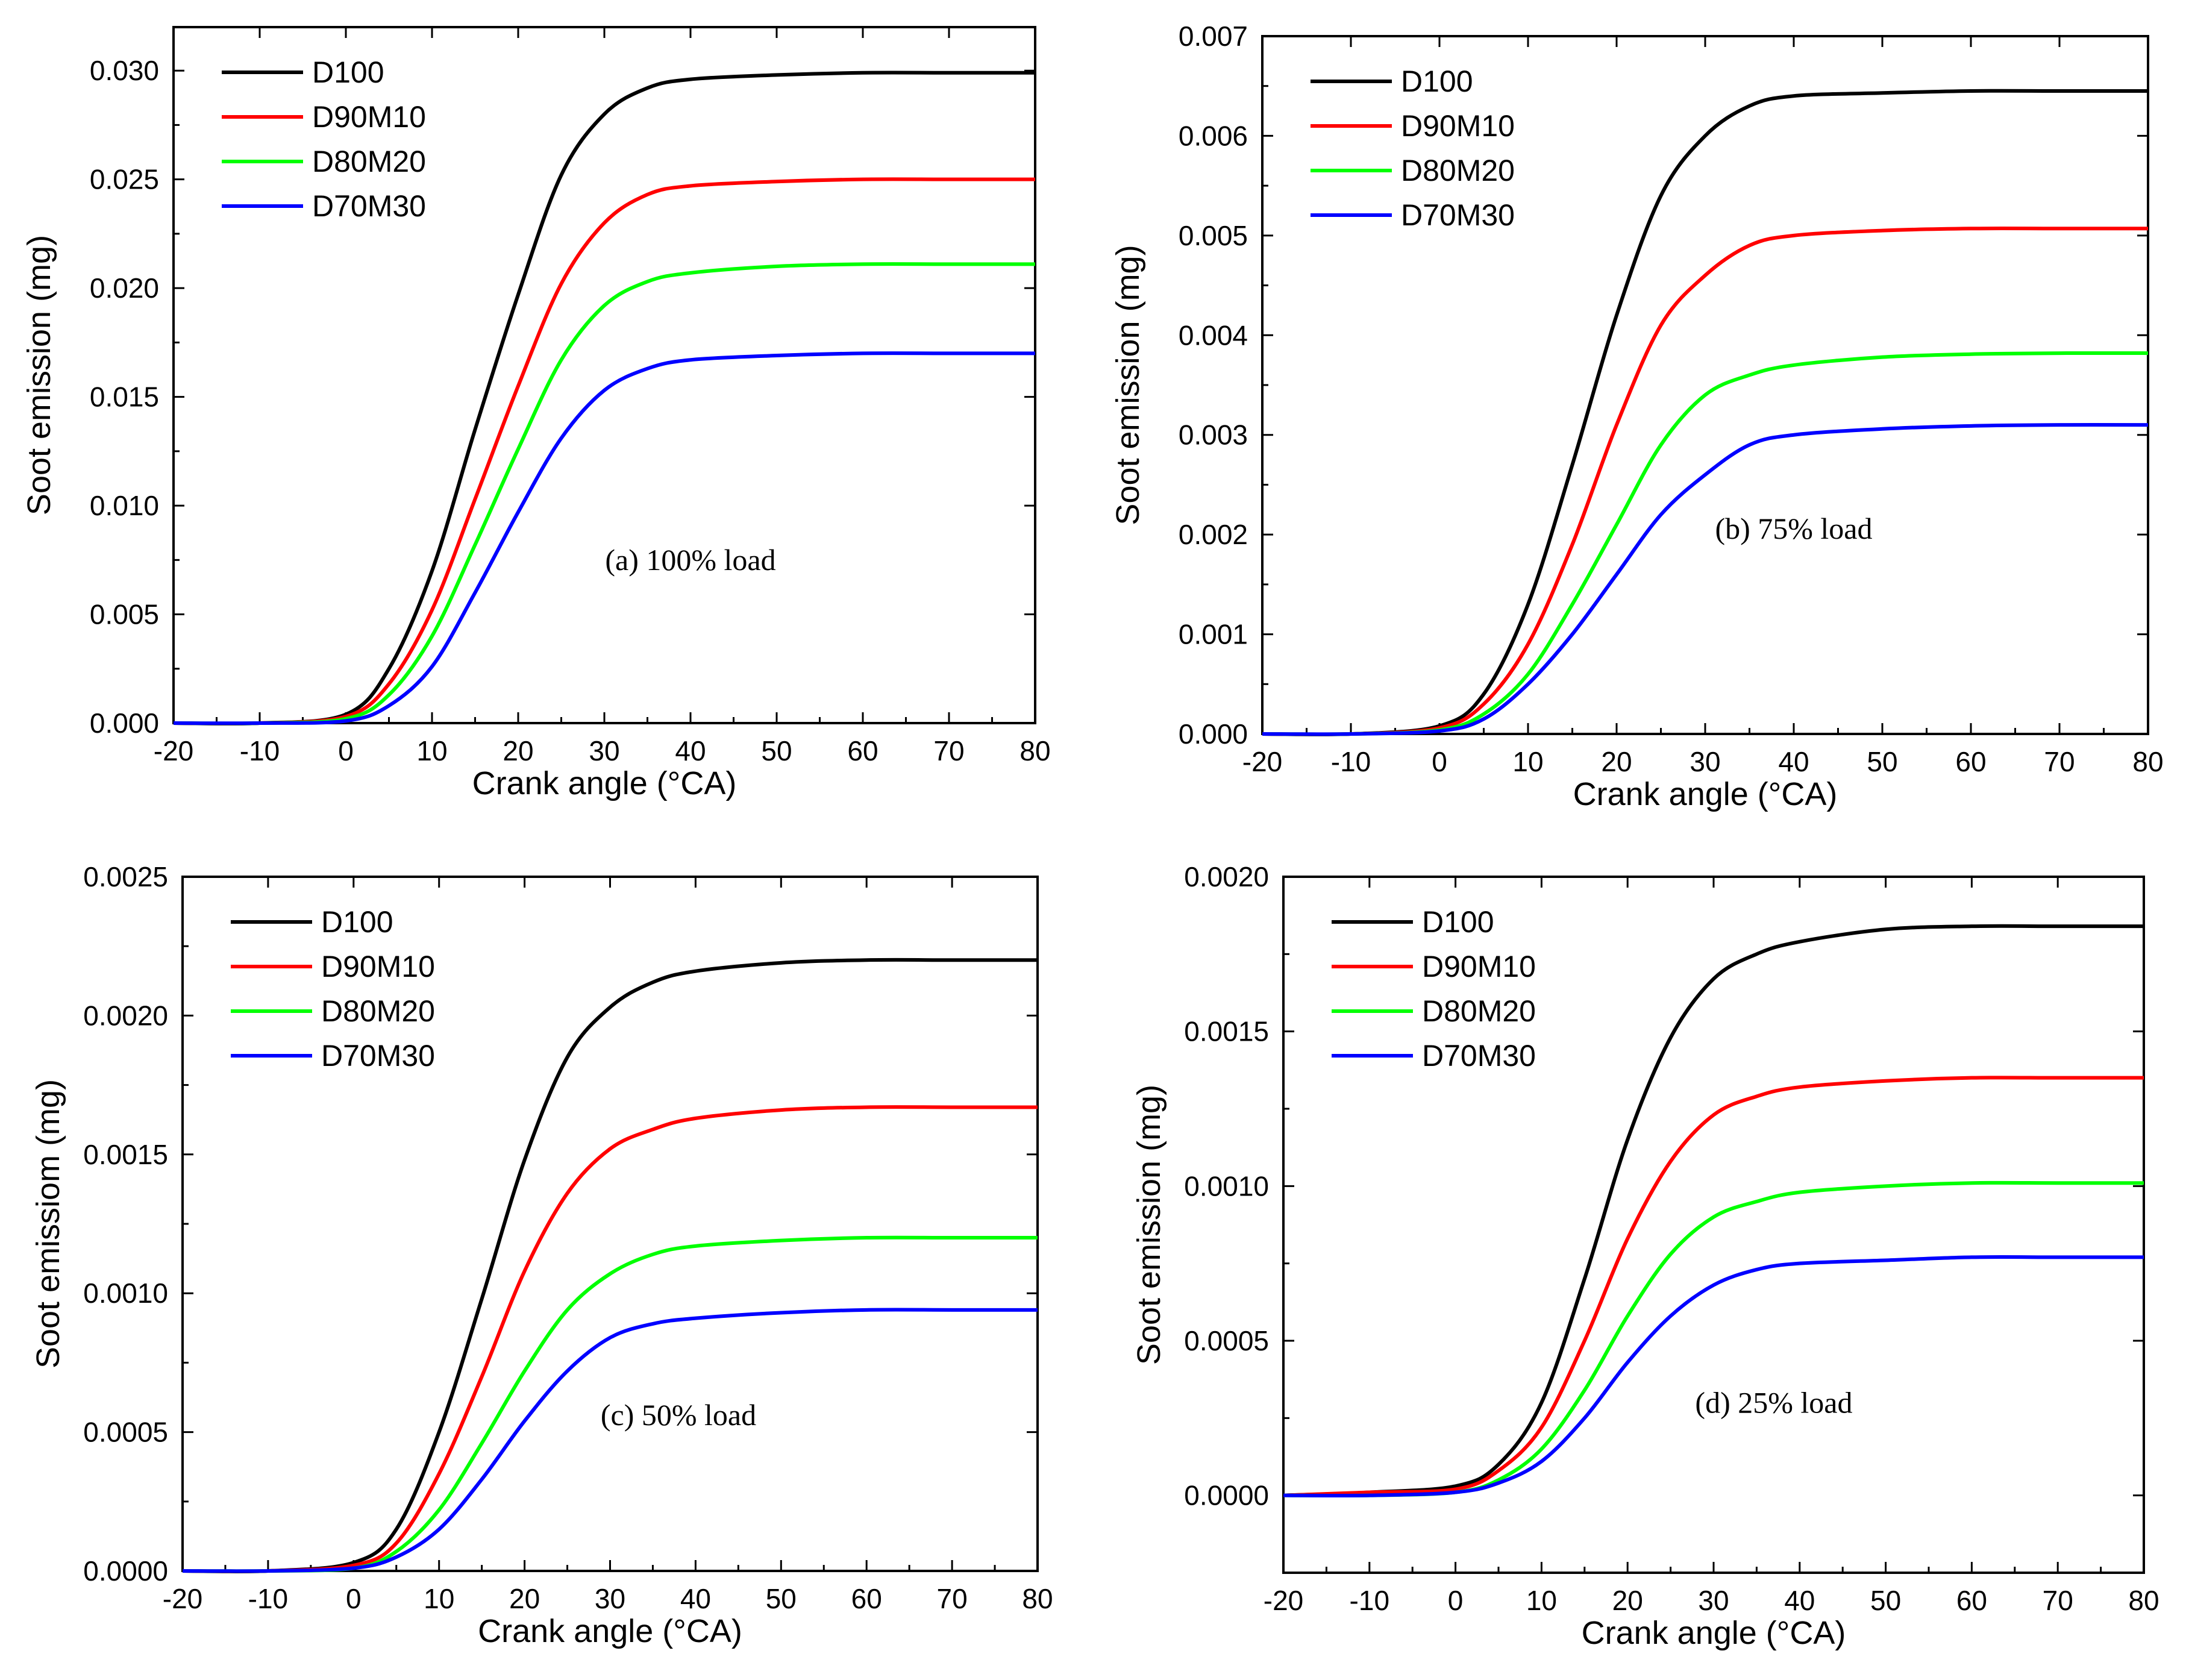  I want to click on y-tick-label: 0.001, so click(1213, 634).